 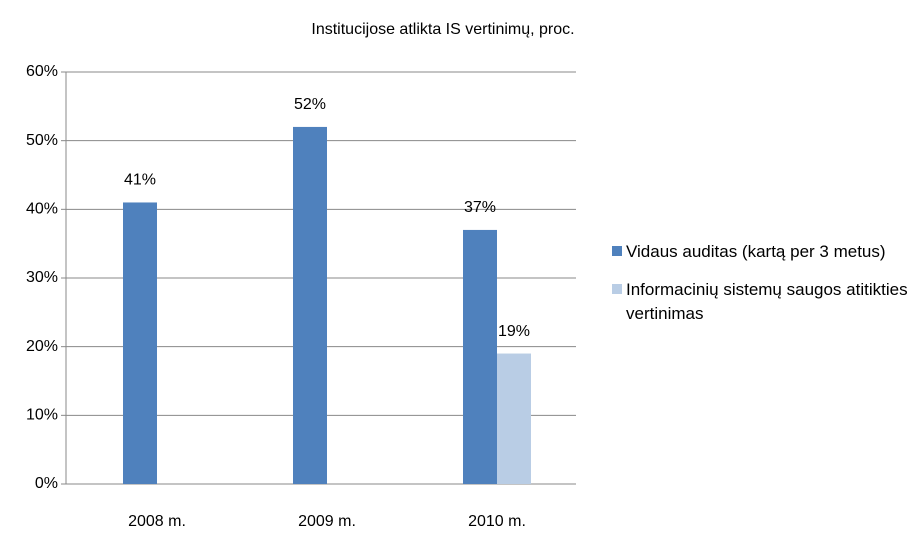 I want to click on data-label: 19%, so click(x=514, y=331).